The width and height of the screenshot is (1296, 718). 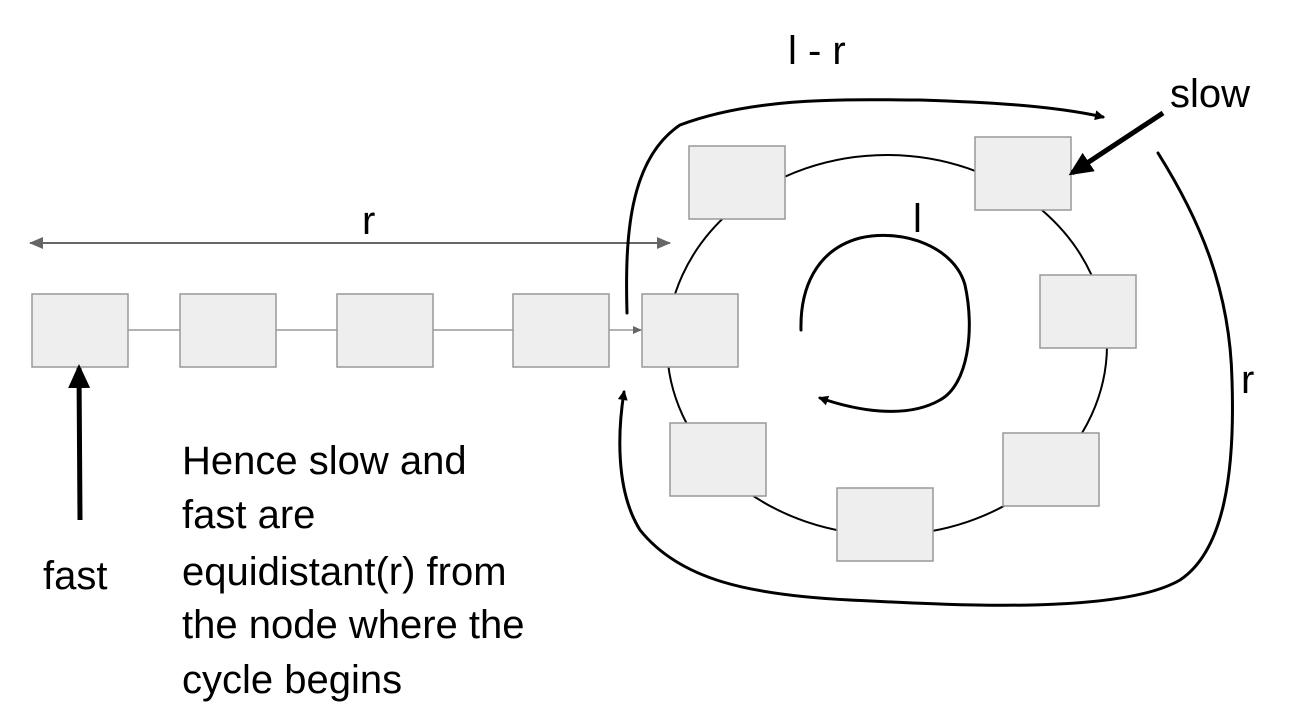 What do you see at coordinates (865, 206) in the screenshot?
I see `l-minus-r-arc` at bounding box center [865, 206].